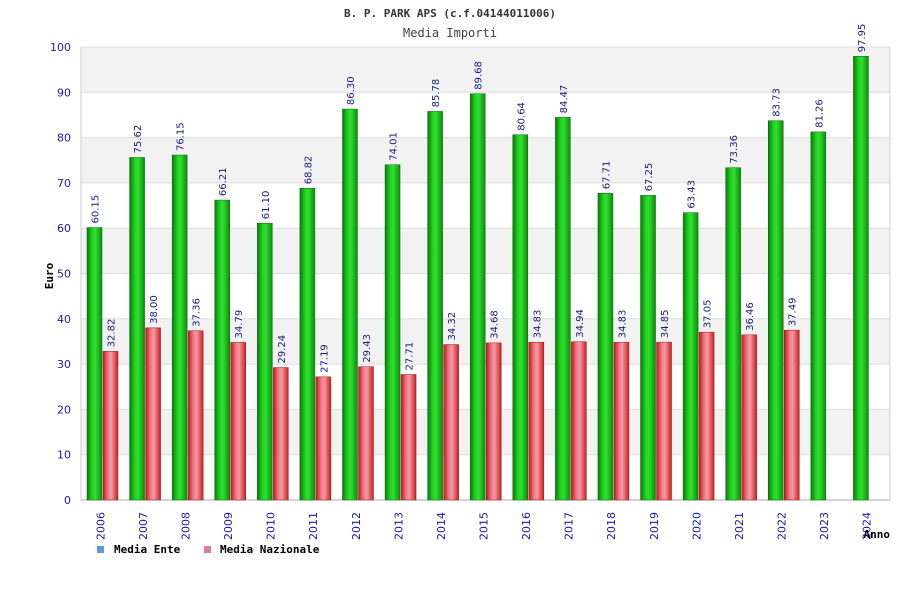  I want to click on data-label-media-ente: 75.62, so click(138, 139).